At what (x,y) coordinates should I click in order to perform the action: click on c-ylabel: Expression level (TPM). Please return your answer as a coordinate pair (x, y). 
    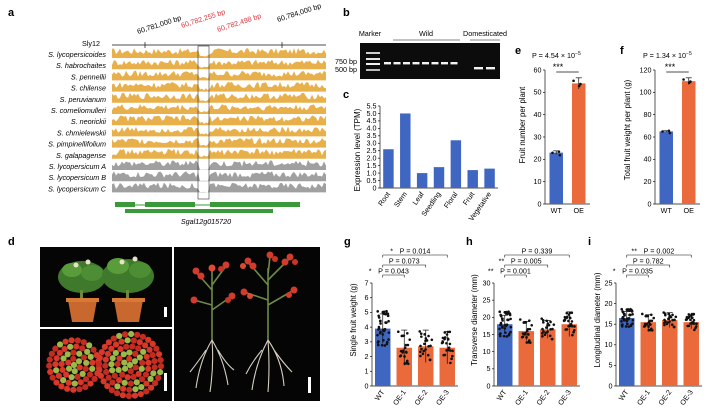
    Looking at the image, I should click on (357, 149).